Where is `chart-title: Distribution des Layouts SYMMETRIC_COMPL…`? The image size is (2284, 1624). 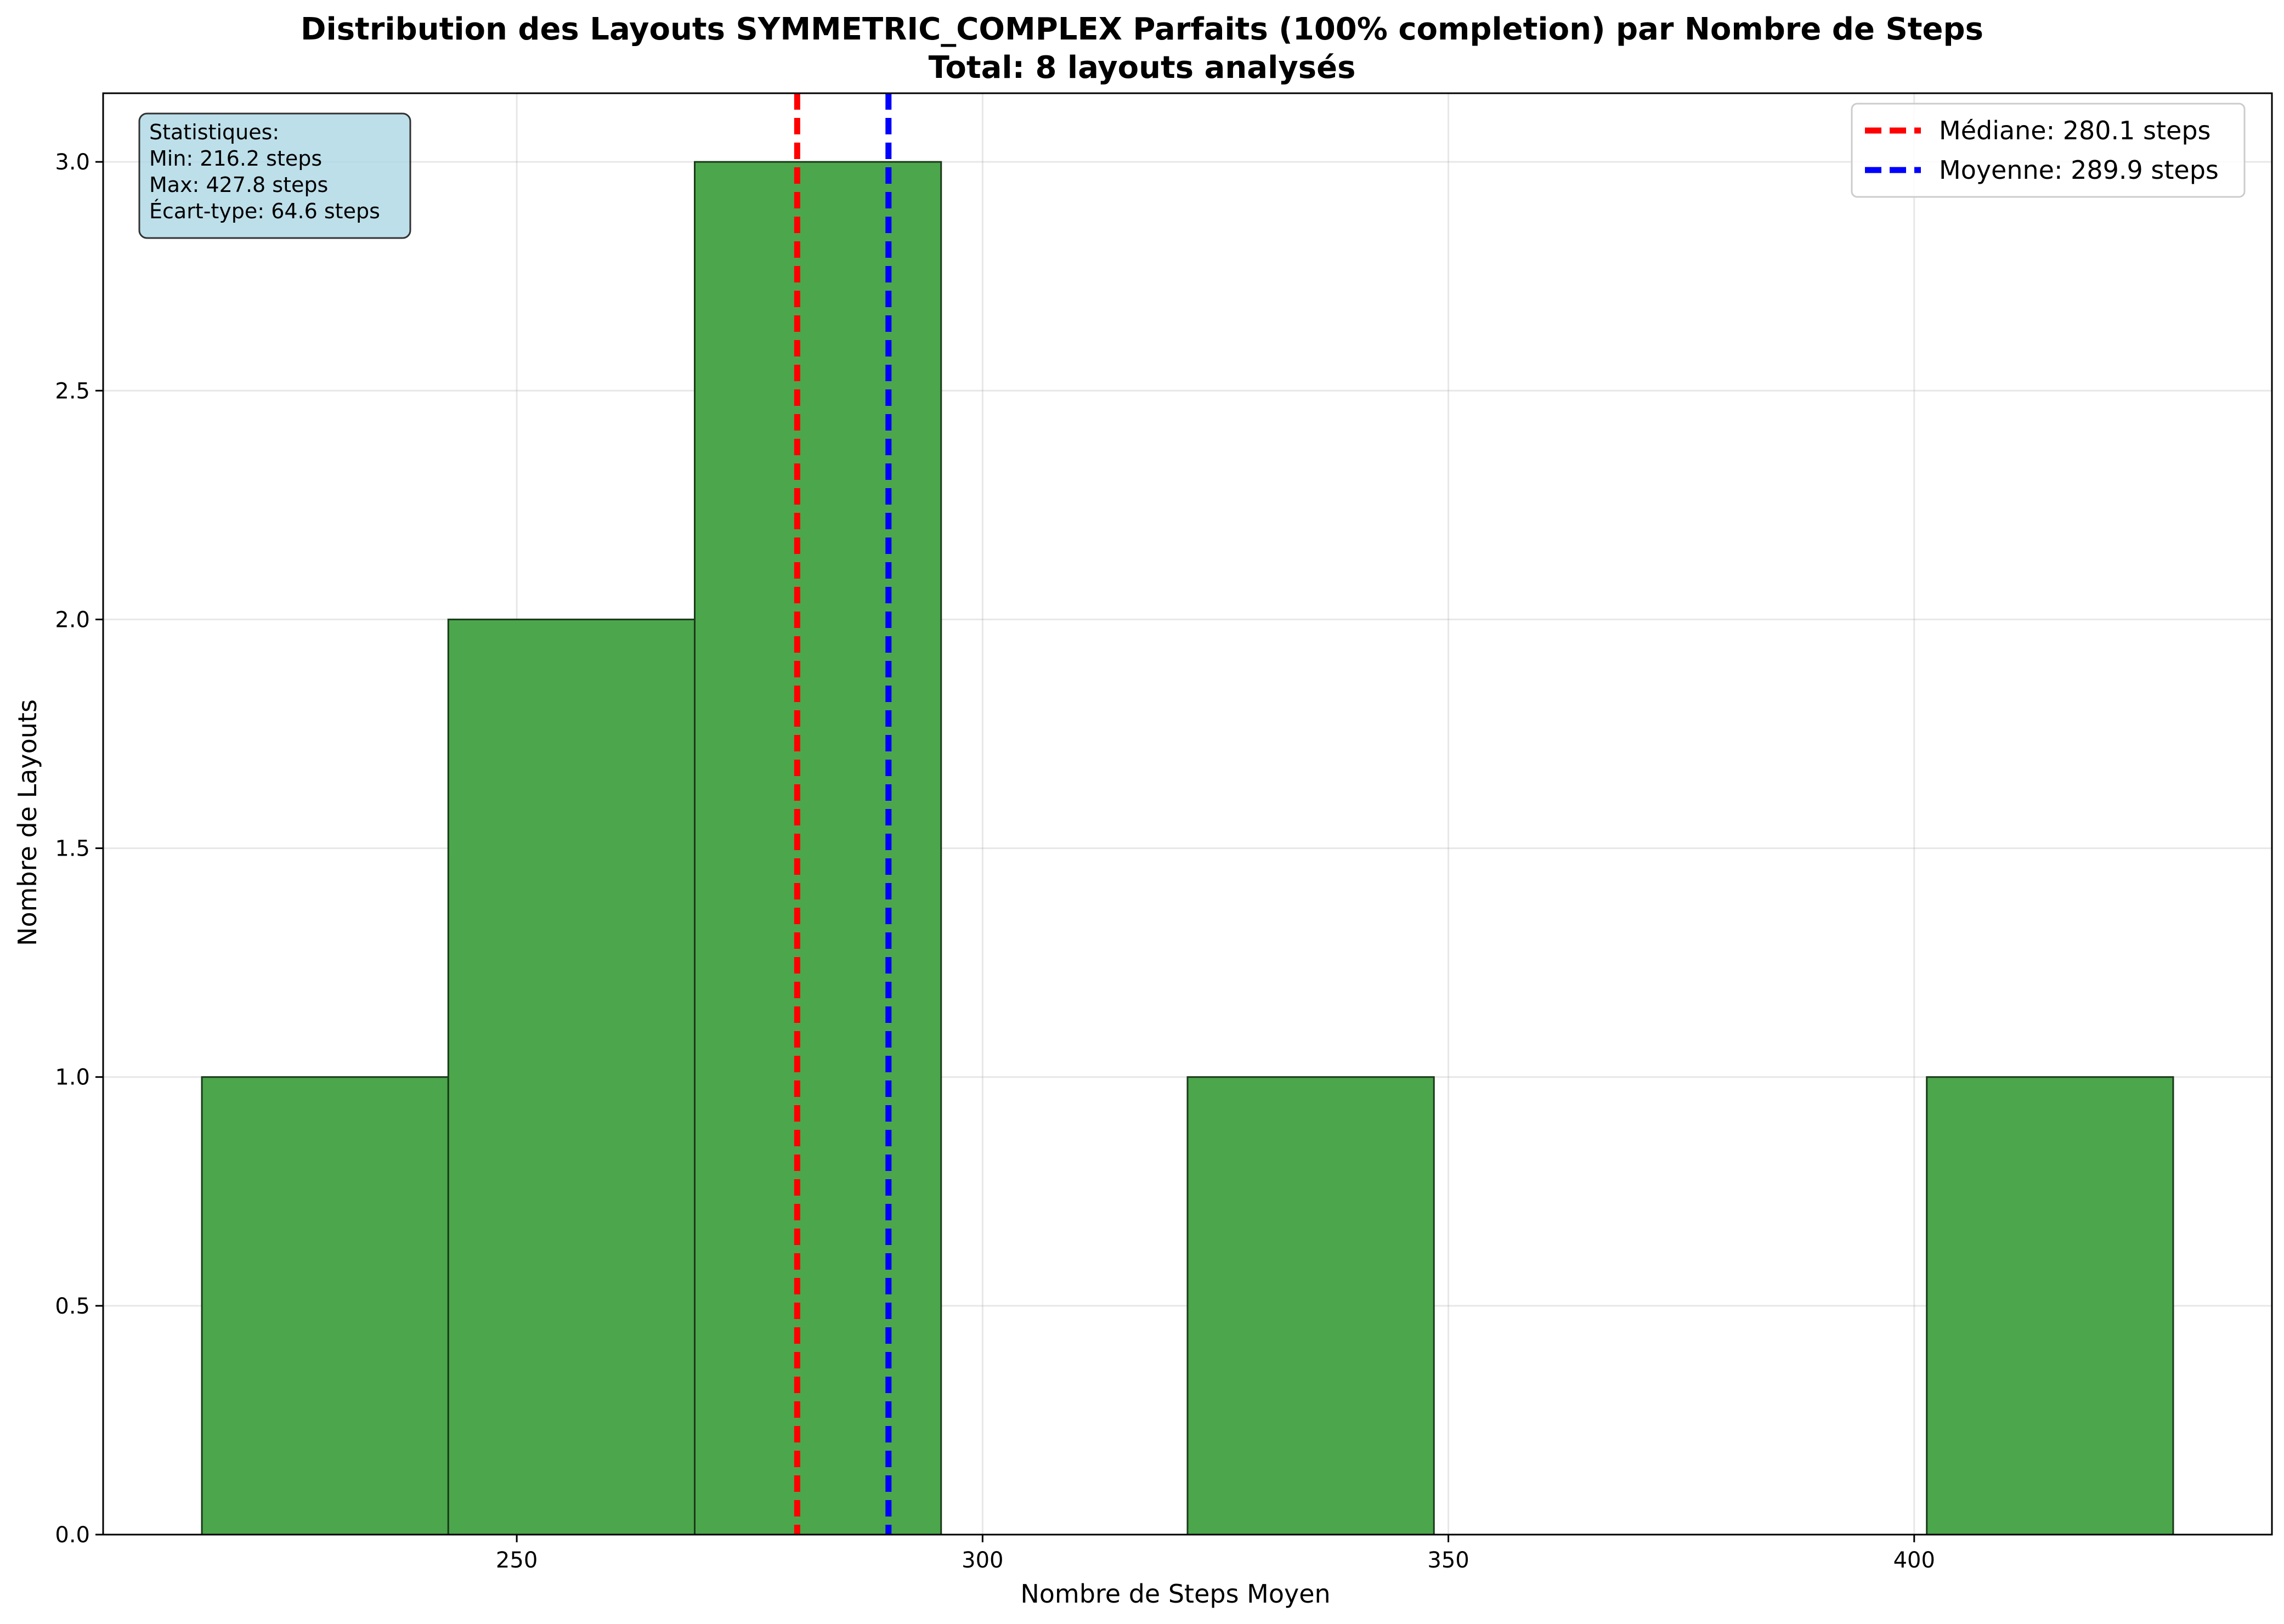 chart-title: Distribution des Layouts SYMMETRIC_COMPL… is located at coordinates (1142, 29).